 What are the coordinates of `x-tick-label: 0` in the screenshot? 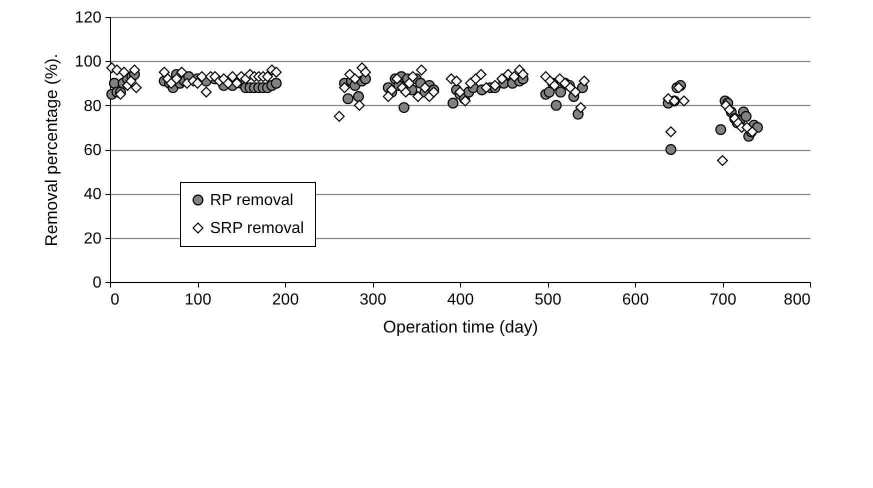 It's located at (115, 300).